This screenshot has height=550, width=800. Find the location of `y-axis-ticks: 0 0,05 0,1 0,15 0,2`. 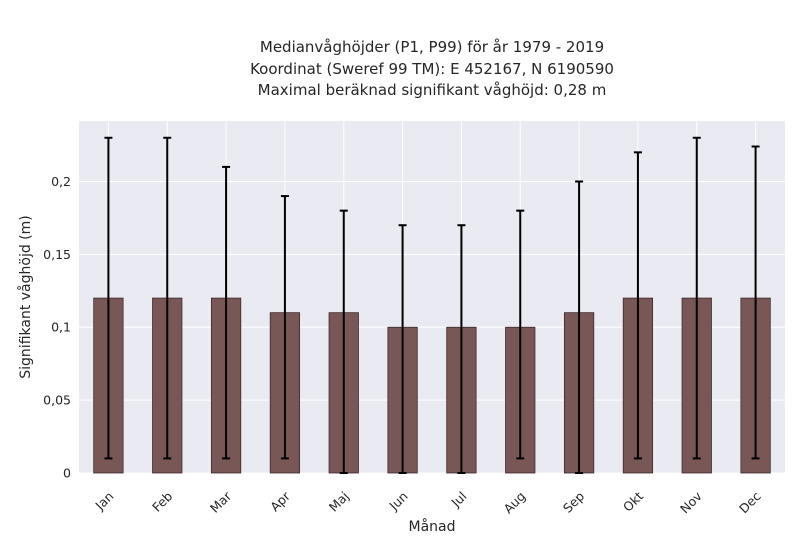

y-axis-ticks: 0 0,05 0,1 0,15 0,2 is located at coordinates (57, 327).